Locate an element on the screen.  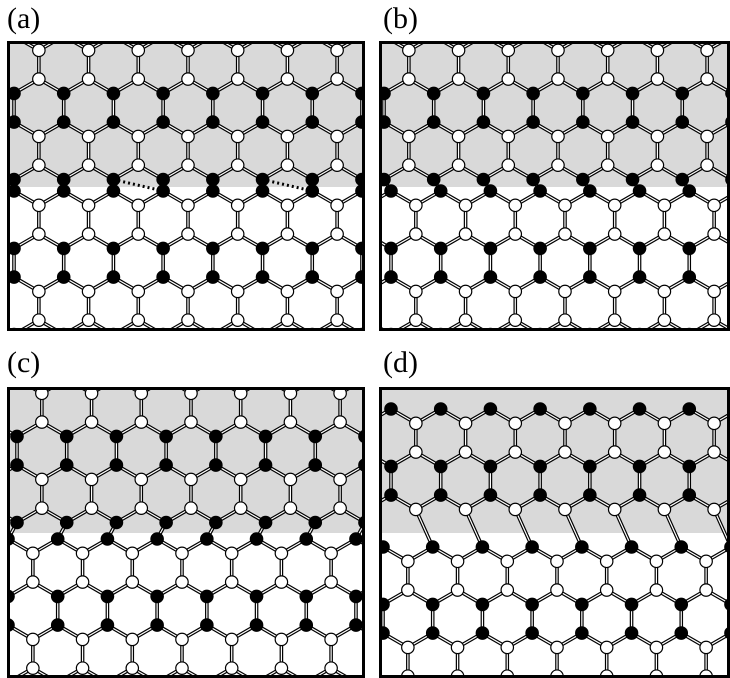
interface-bond-inner is located at coordinates (424, 528).